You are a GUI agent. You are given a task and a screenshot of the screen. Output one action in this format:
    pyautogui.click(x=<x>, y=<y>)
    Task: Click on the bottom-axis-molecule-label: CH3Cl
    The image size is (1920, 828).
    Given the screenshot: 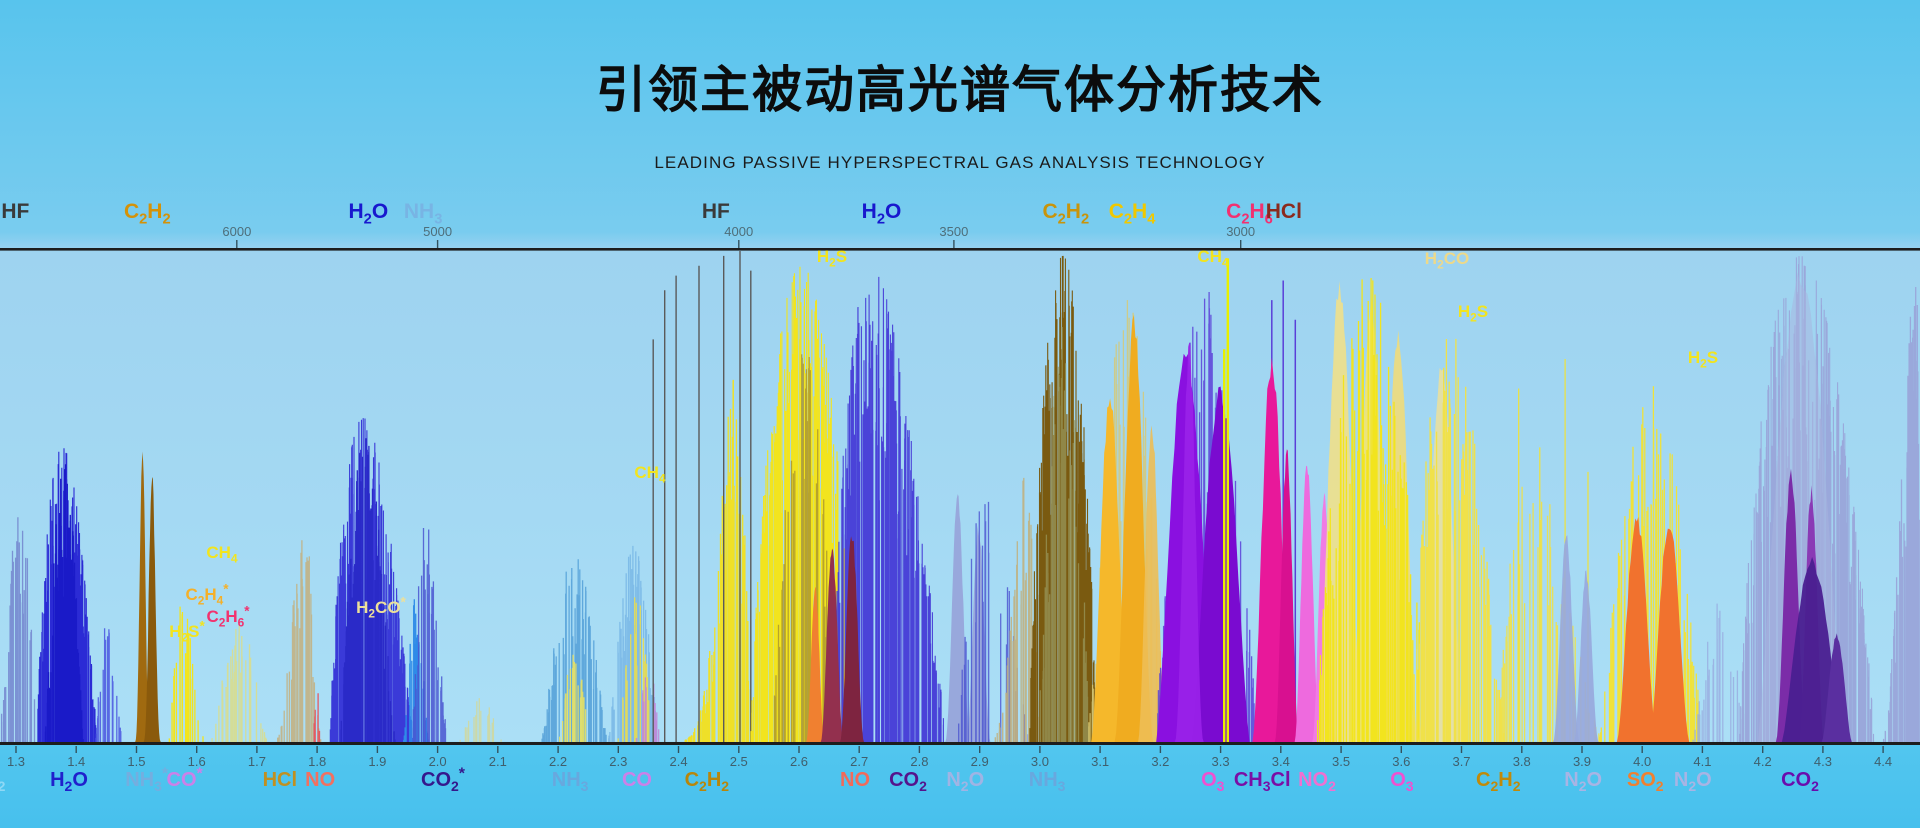 What is the action you would take?
    pyautogui.click(x=1262, y=781)
    